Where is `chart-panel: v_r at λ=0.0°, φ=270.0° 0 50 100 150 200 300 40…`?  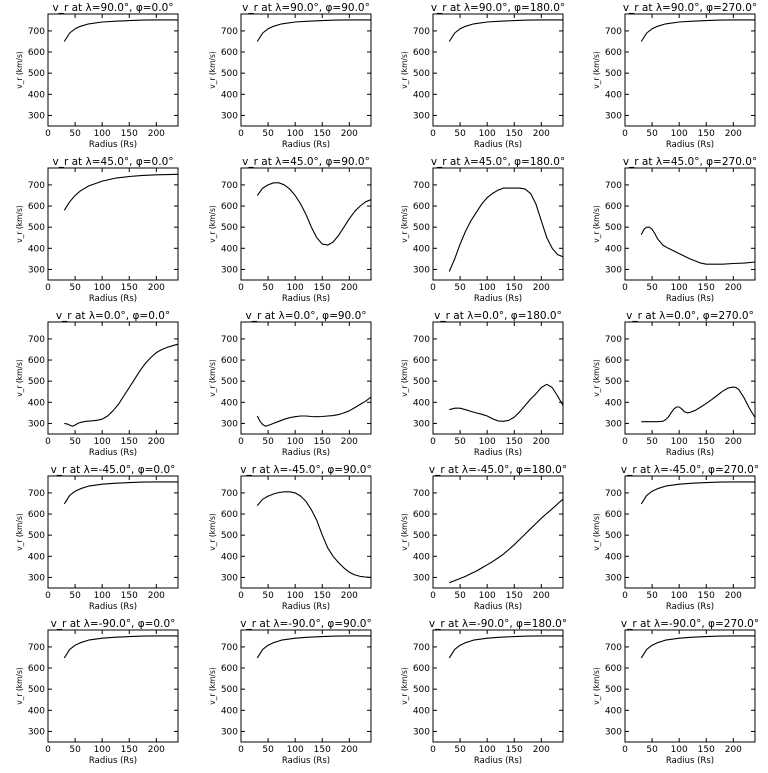 chart-panel: v_r at λ=0.0°, φ=270.0° 0 50 100 150 200 300 40… is located at coordinates (674, 384).